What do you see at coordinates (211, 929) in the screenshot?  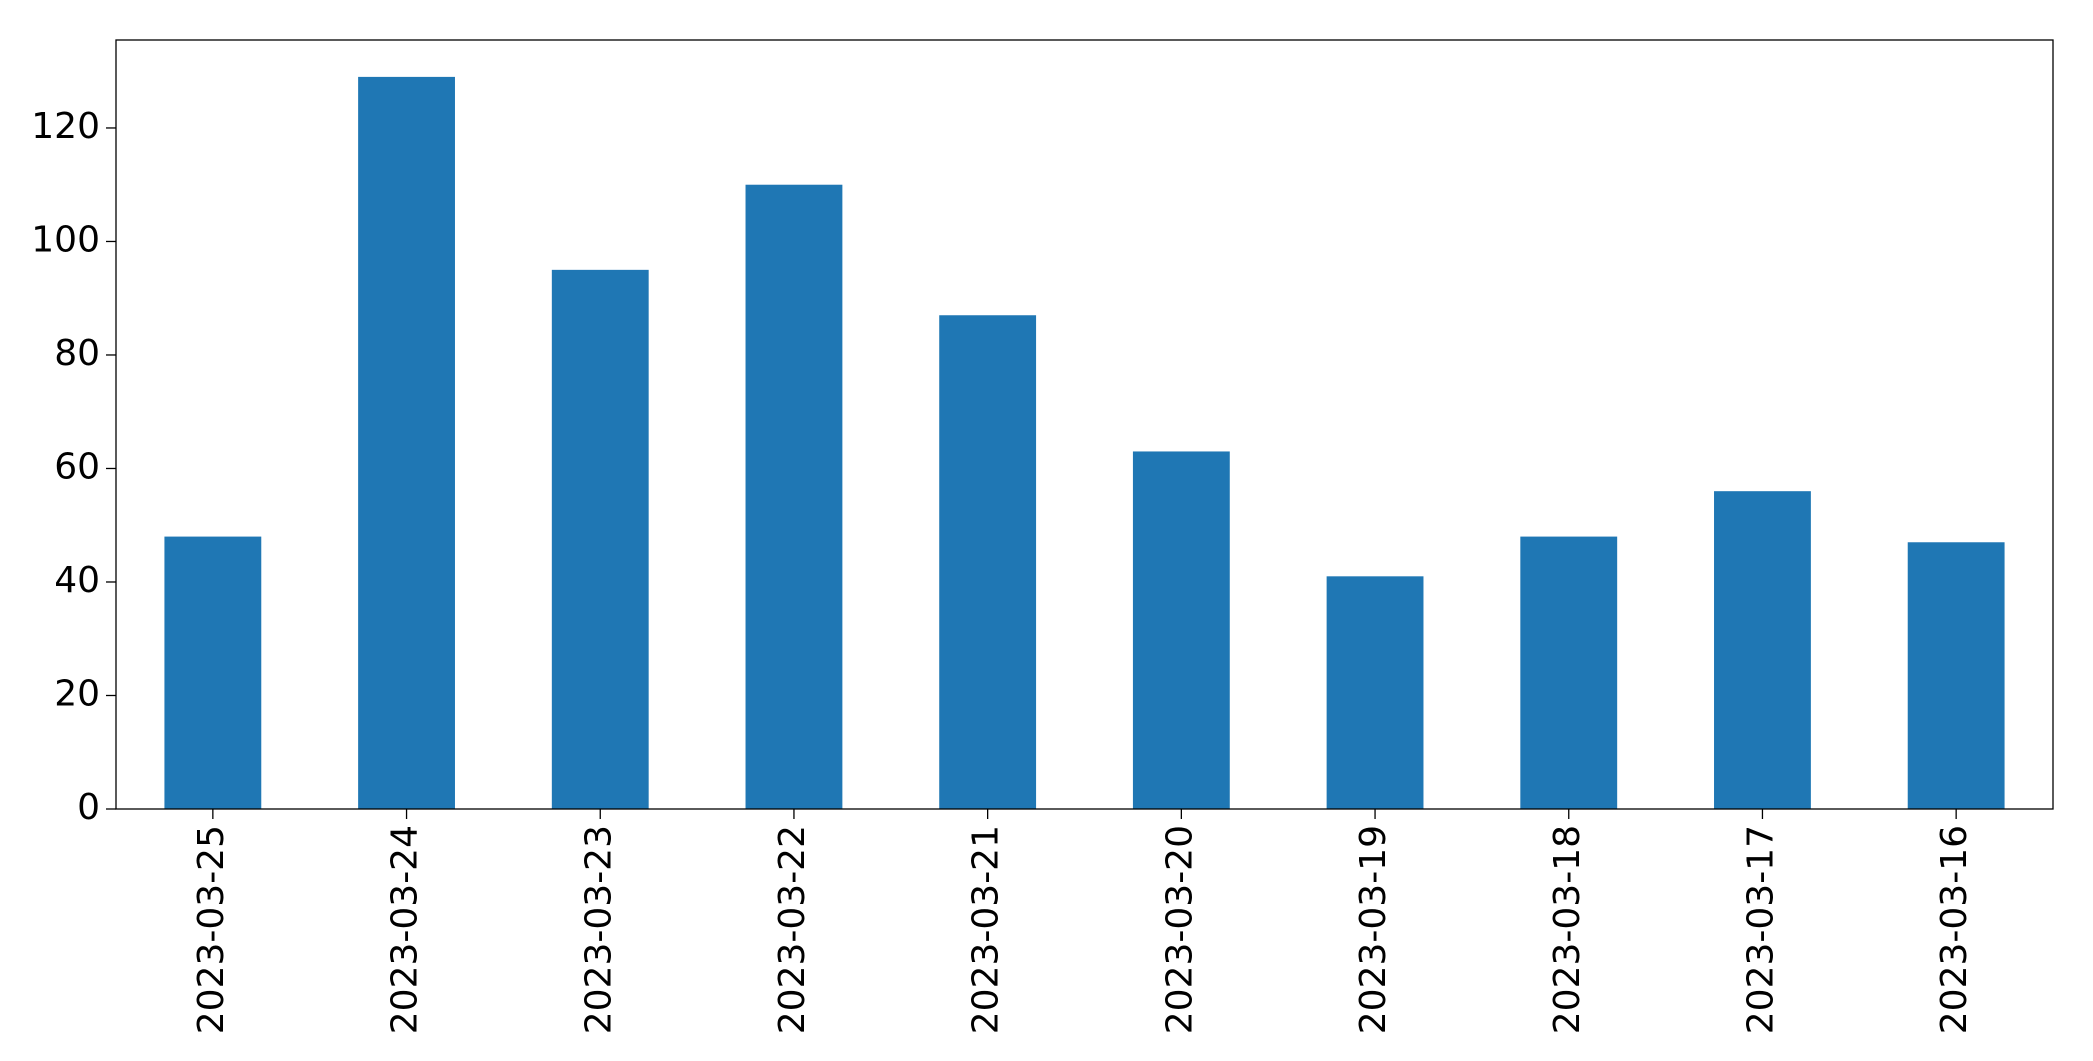 I see `x-tick-label: 2023-03-25` at bounding box center [211, 929].